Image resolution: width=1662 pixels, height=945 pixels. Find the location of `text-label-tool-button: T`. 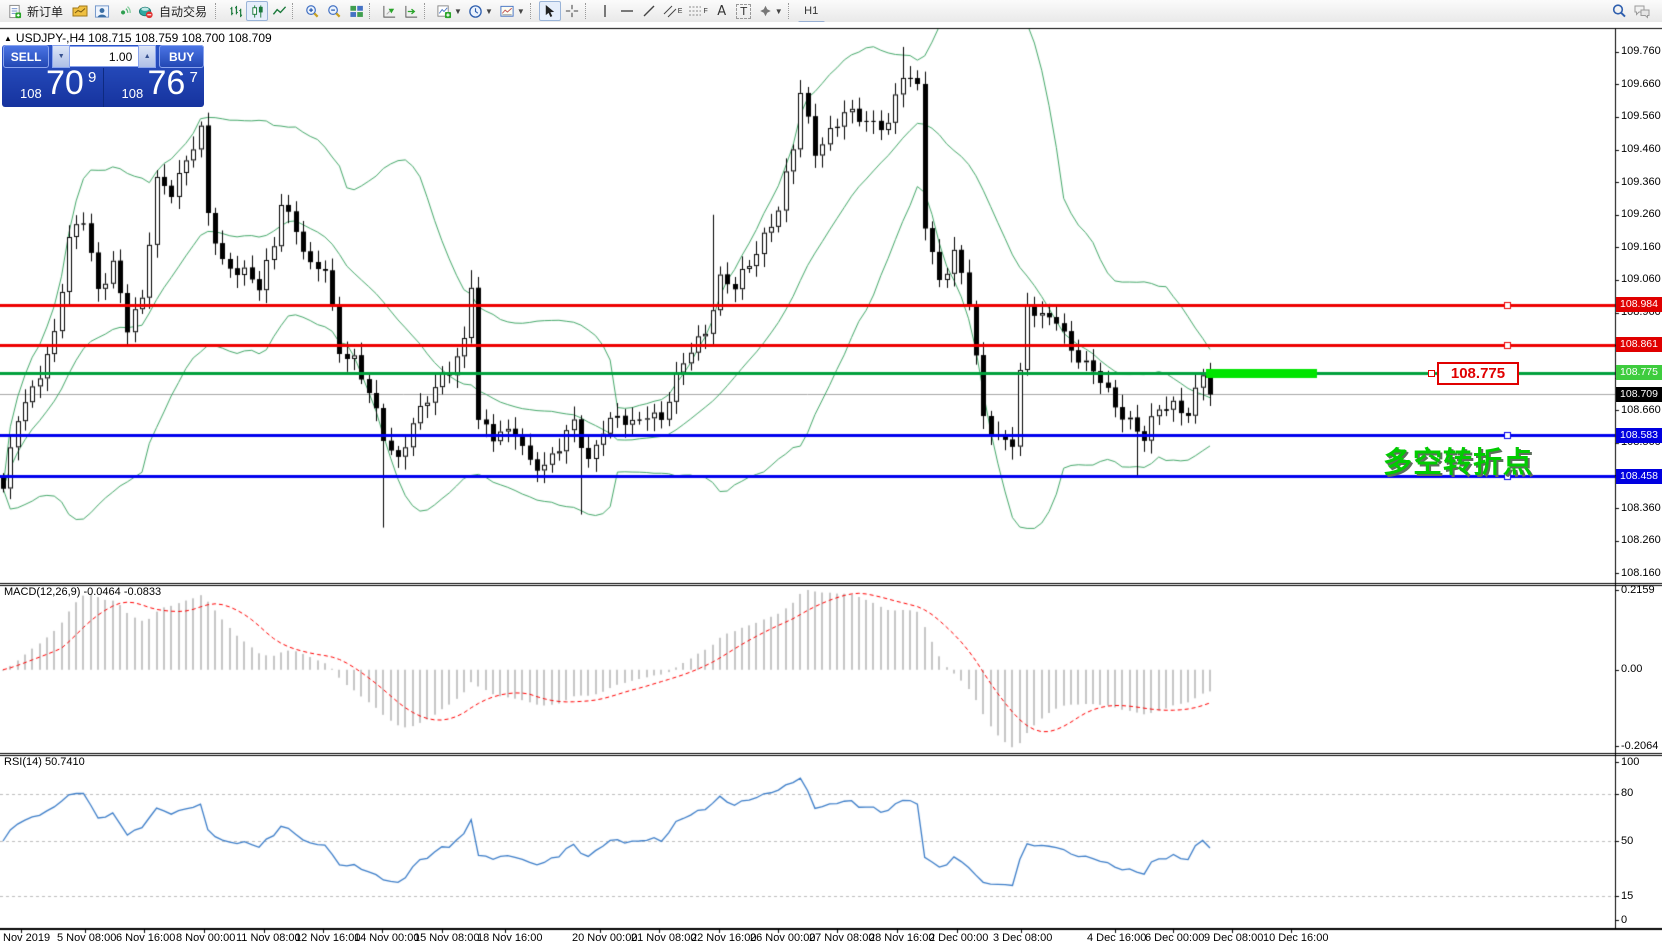

text-label-tool-button: T is located at coordinates (744, 11).